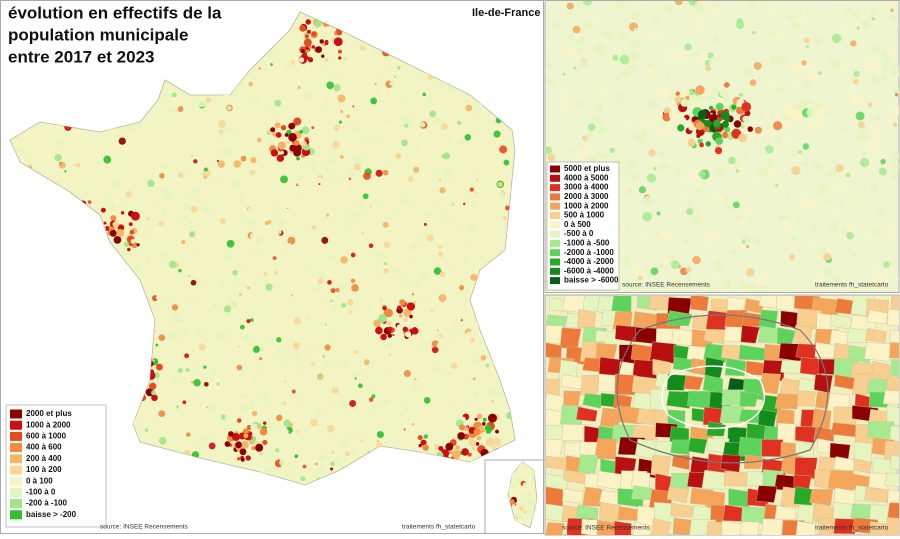 The width and height of the screenshot is (900, 539). Describe the element at coordinates (48, 424) in the screenshot. I see `legend-label: 1000 à 2000` at that location.